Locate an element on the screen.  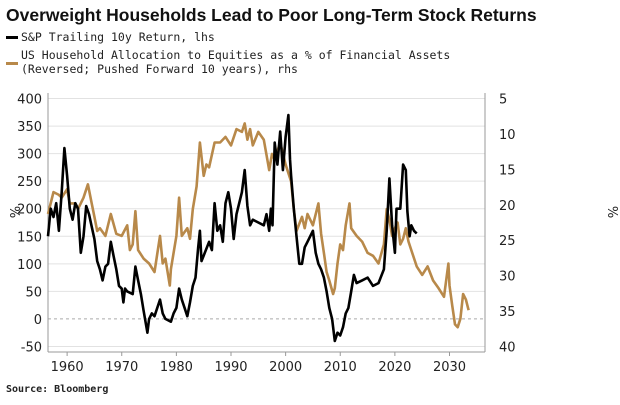
y-left-tick-label: 100 is located at coordinates (29, 265).